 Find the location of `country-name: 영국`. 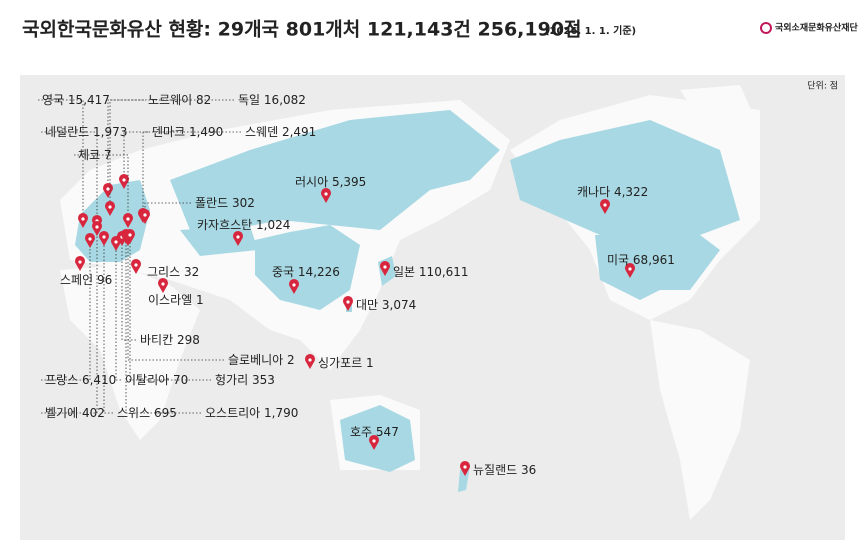

country-name: 영국 is located at coordinates (53, 100).